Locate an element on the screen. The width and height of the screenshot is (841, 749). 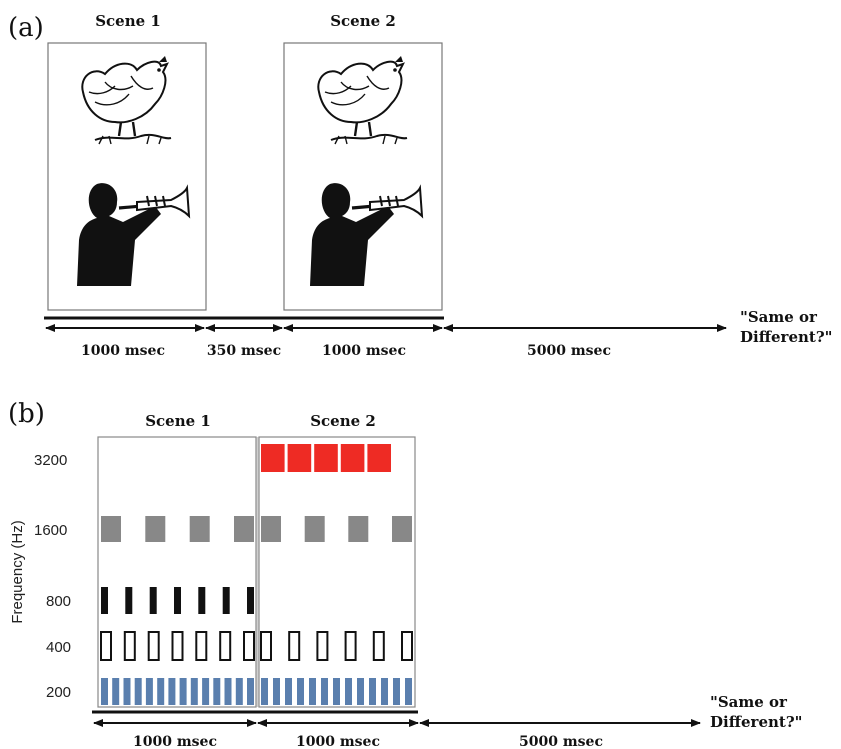
panel-b-scene2-frame is located at coordinates (337, 572).